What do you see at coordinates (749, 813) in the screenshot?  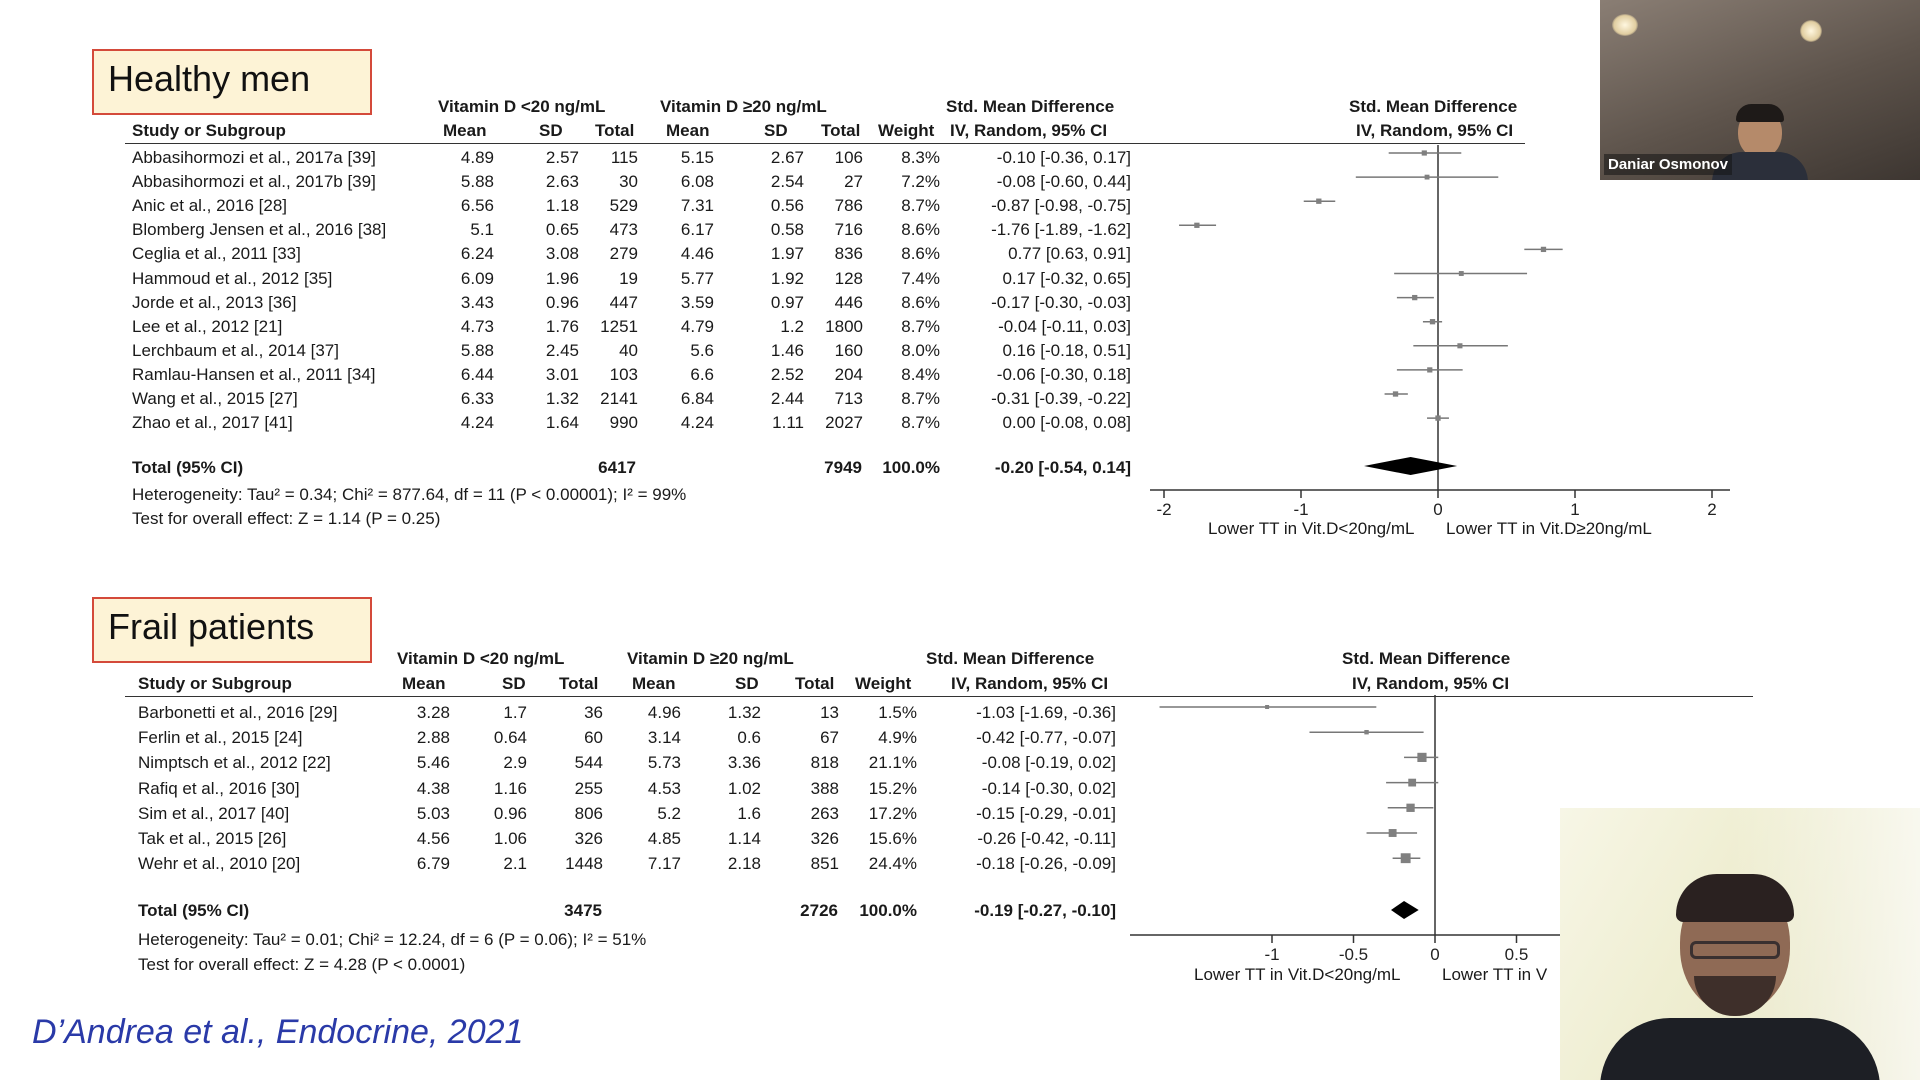 I see `sd-2: 1.6` at bounding box center [749, 813].